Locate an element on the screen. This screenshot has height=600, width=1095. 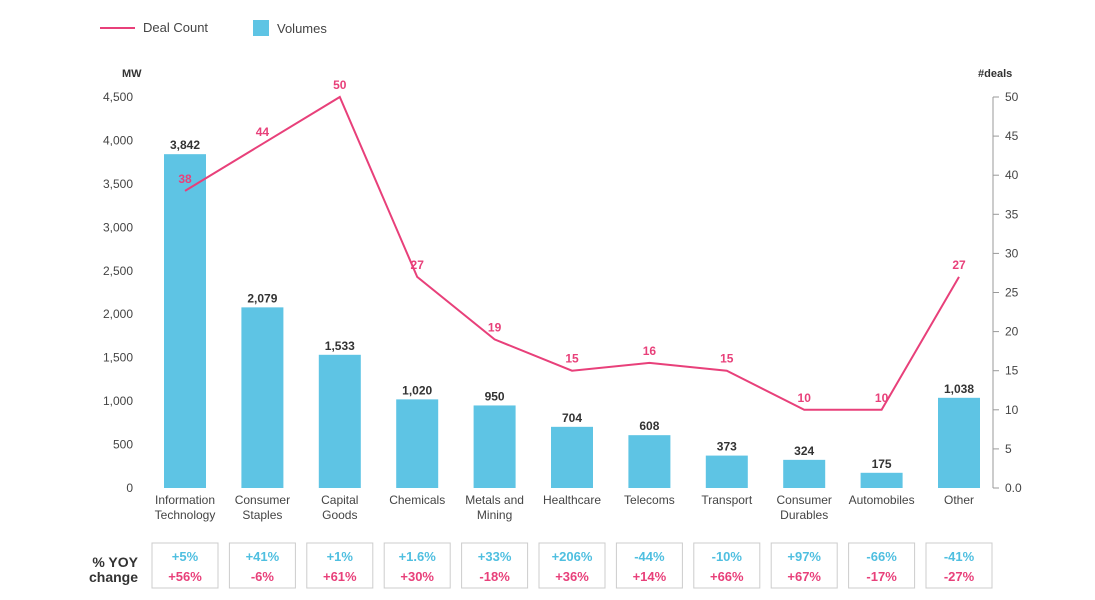
yoy-volume-value: +1.6% is located at coordinates (418, 556).